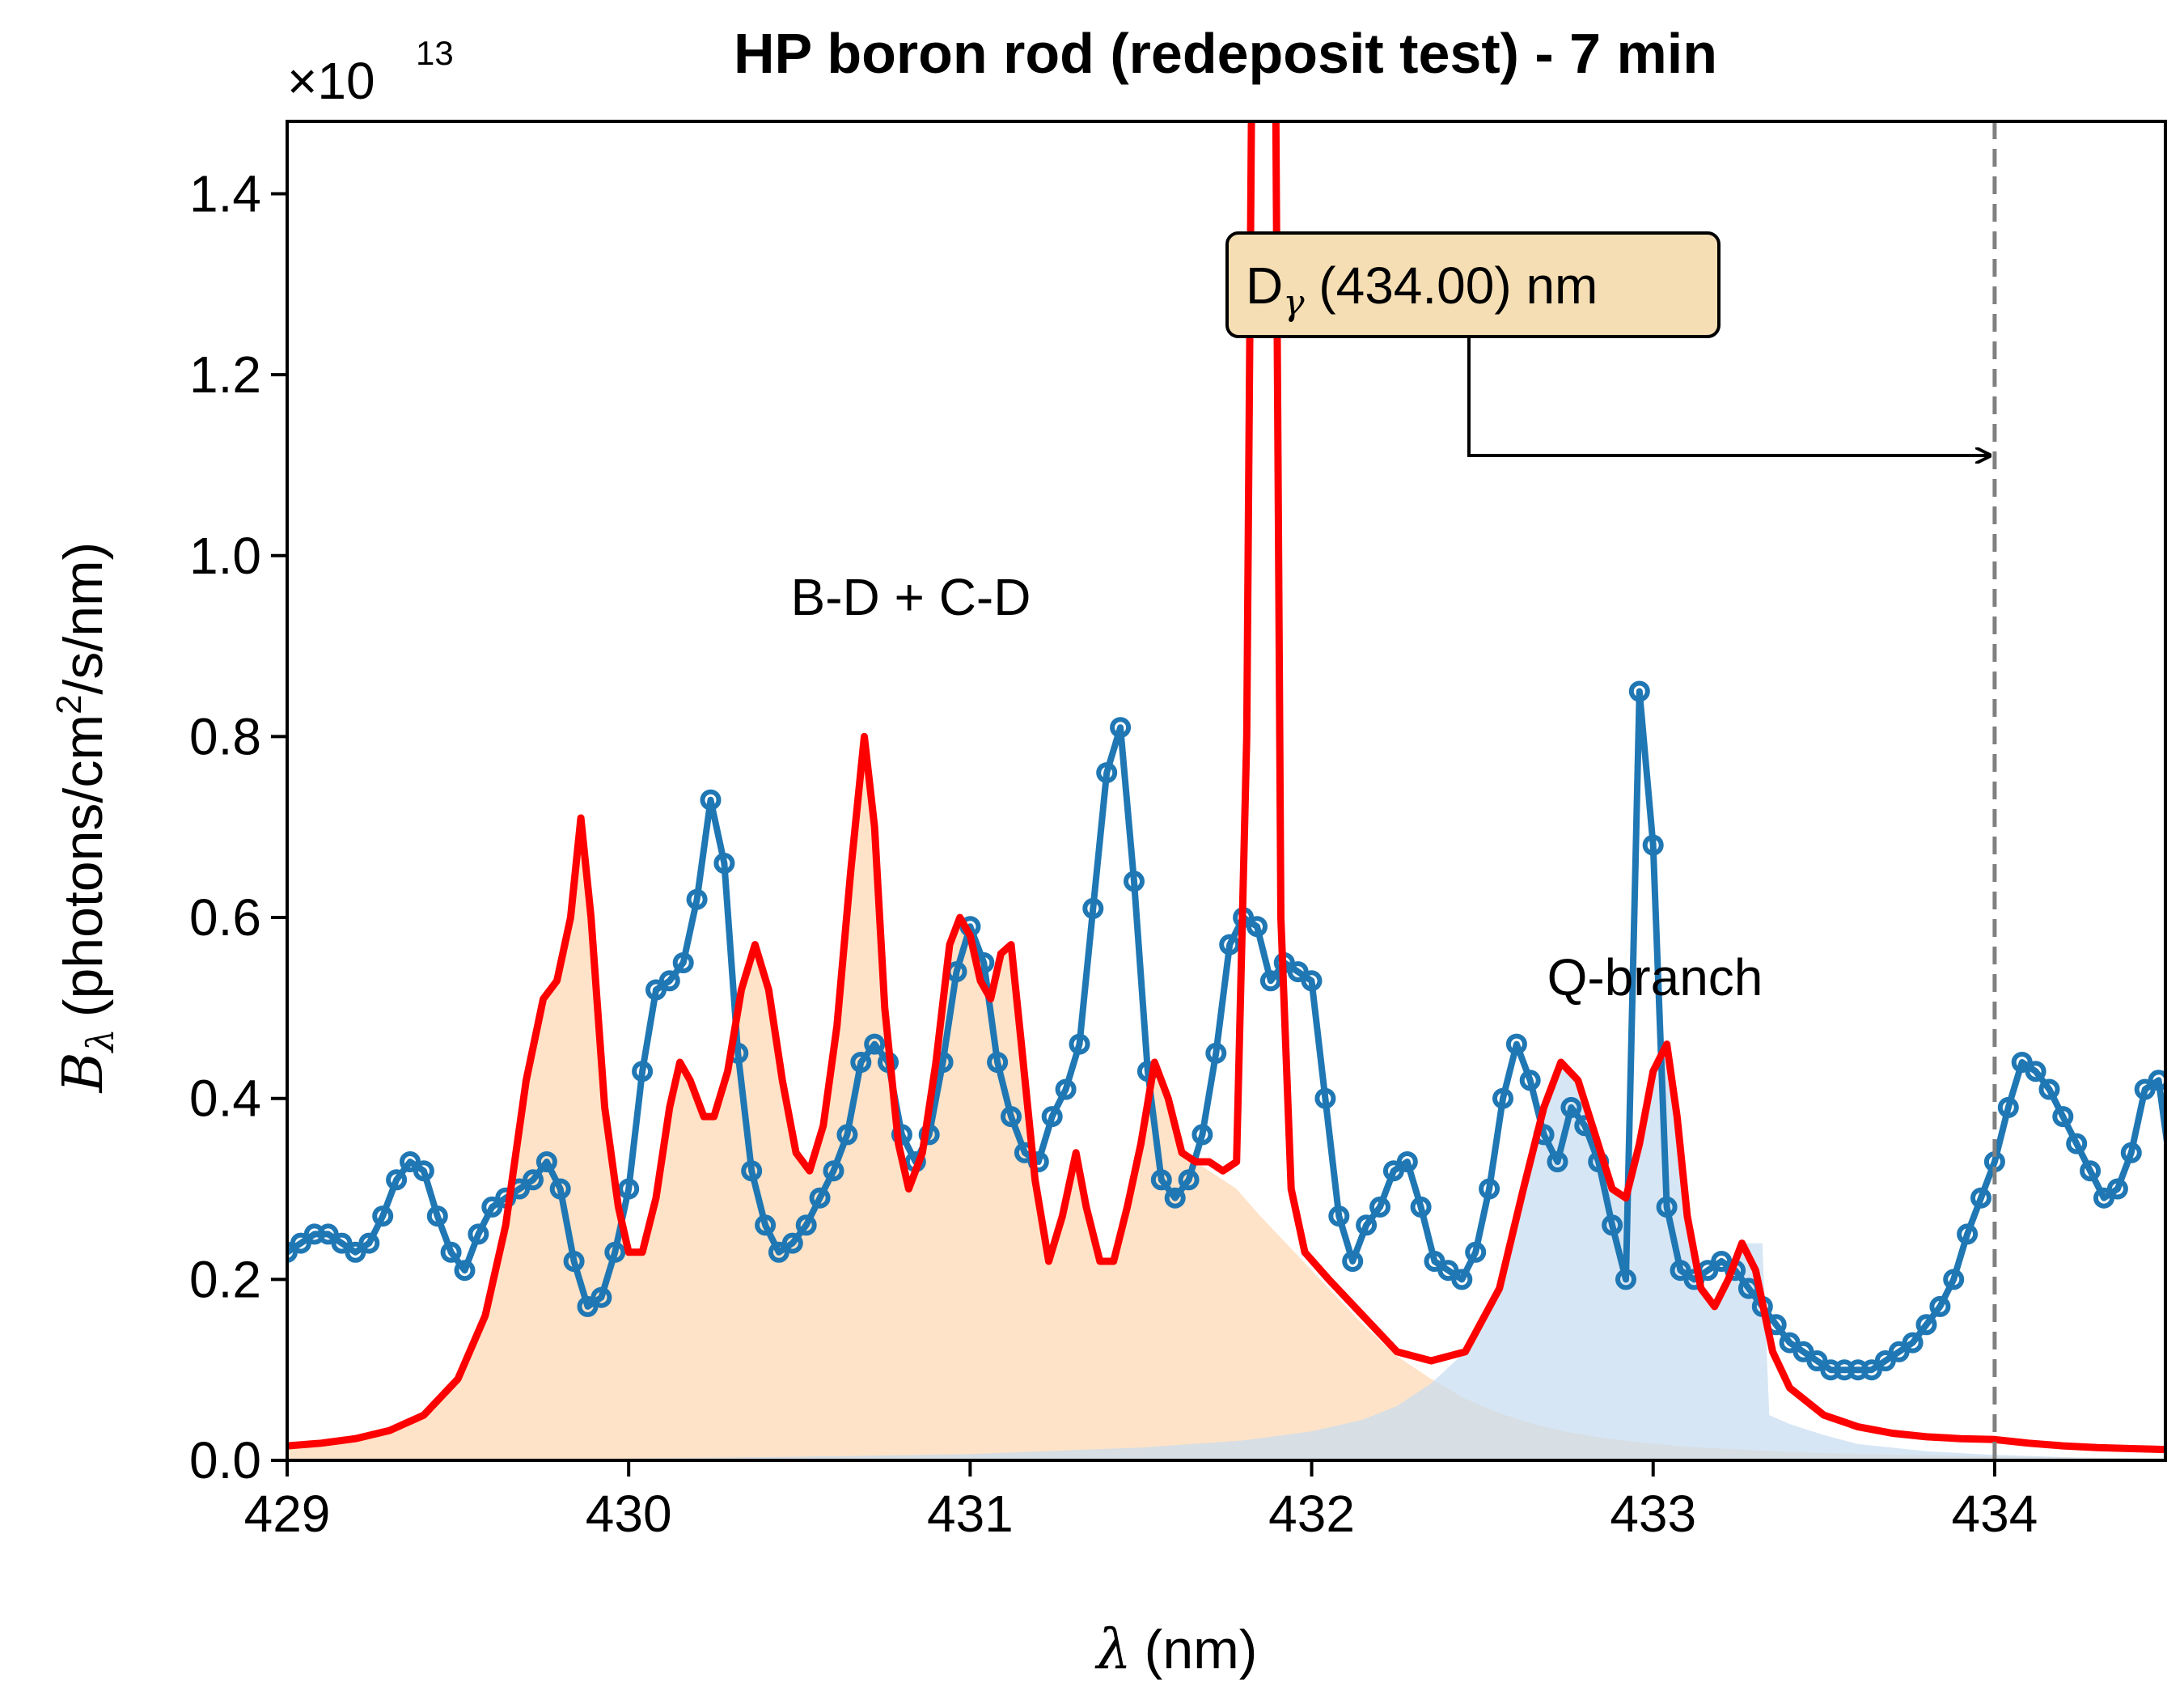  I want to click on y-axis-label: Bλ (photons/cm2/s/nm), so click(85, 818).